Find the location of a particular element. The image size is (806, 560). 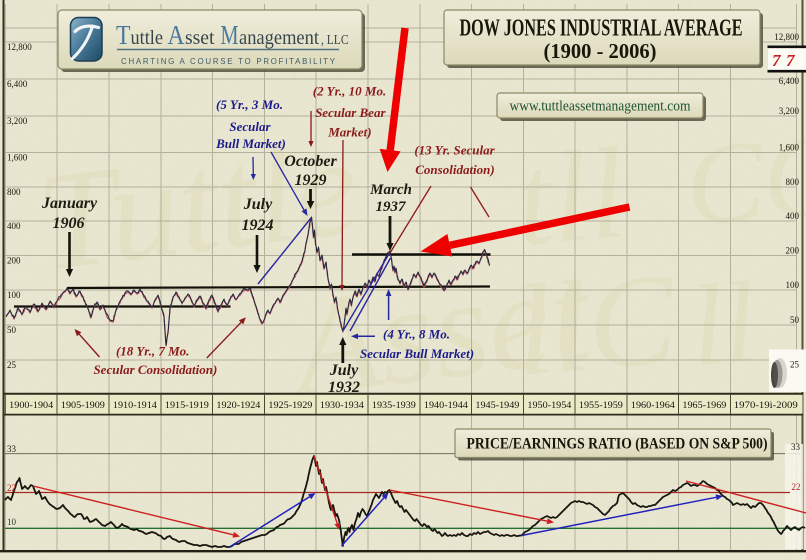

svg-text: CC is located at coordinates (743, 180).